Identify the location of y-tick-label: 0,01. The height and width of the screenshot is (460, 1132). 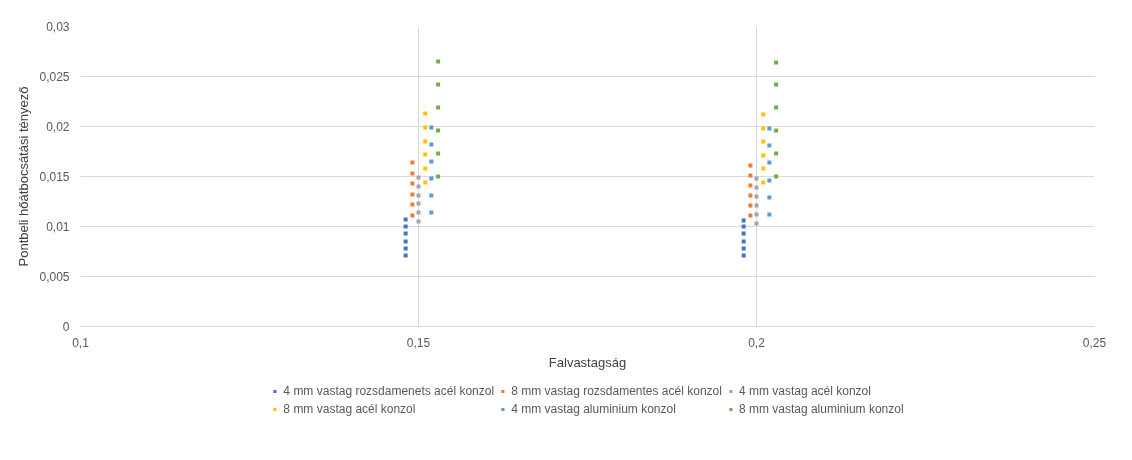
(58, 227).